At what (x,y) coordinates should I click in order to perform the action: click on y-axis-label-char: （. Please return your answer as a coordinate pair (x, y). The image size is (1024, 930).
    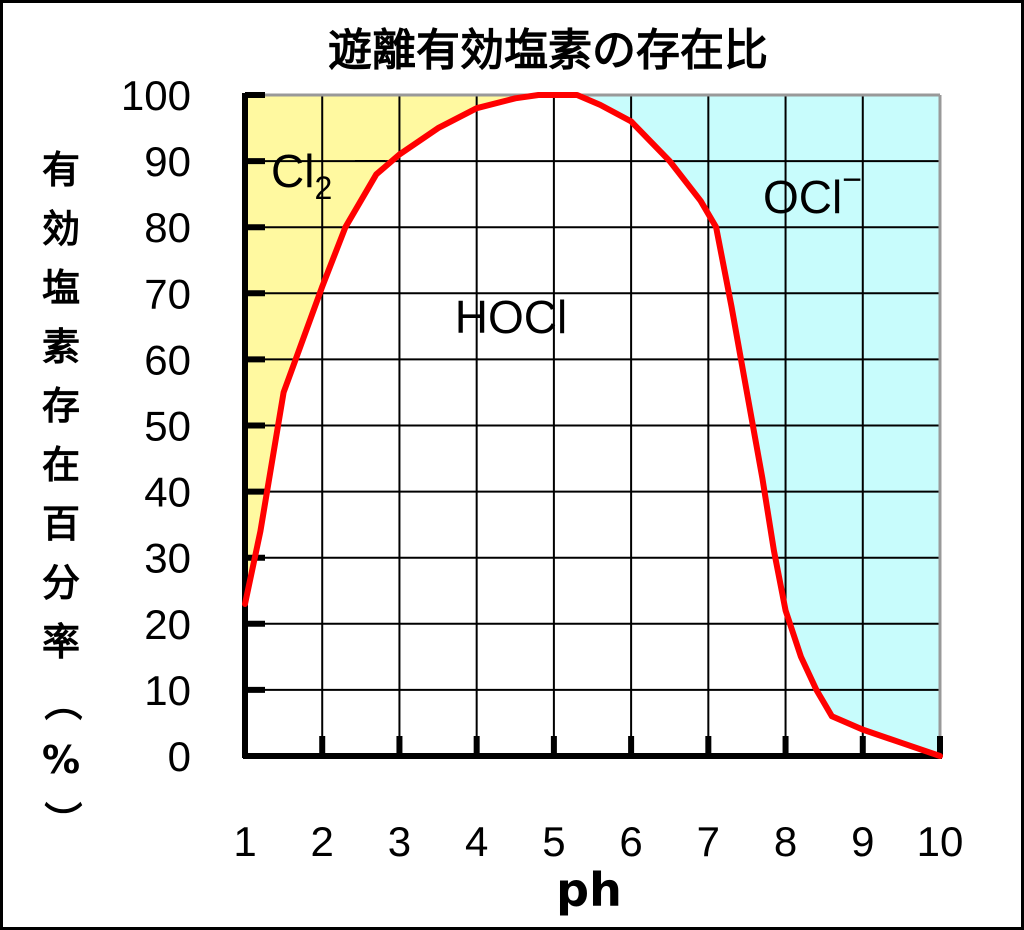
    Looking at the image, I should click on (62, 702).